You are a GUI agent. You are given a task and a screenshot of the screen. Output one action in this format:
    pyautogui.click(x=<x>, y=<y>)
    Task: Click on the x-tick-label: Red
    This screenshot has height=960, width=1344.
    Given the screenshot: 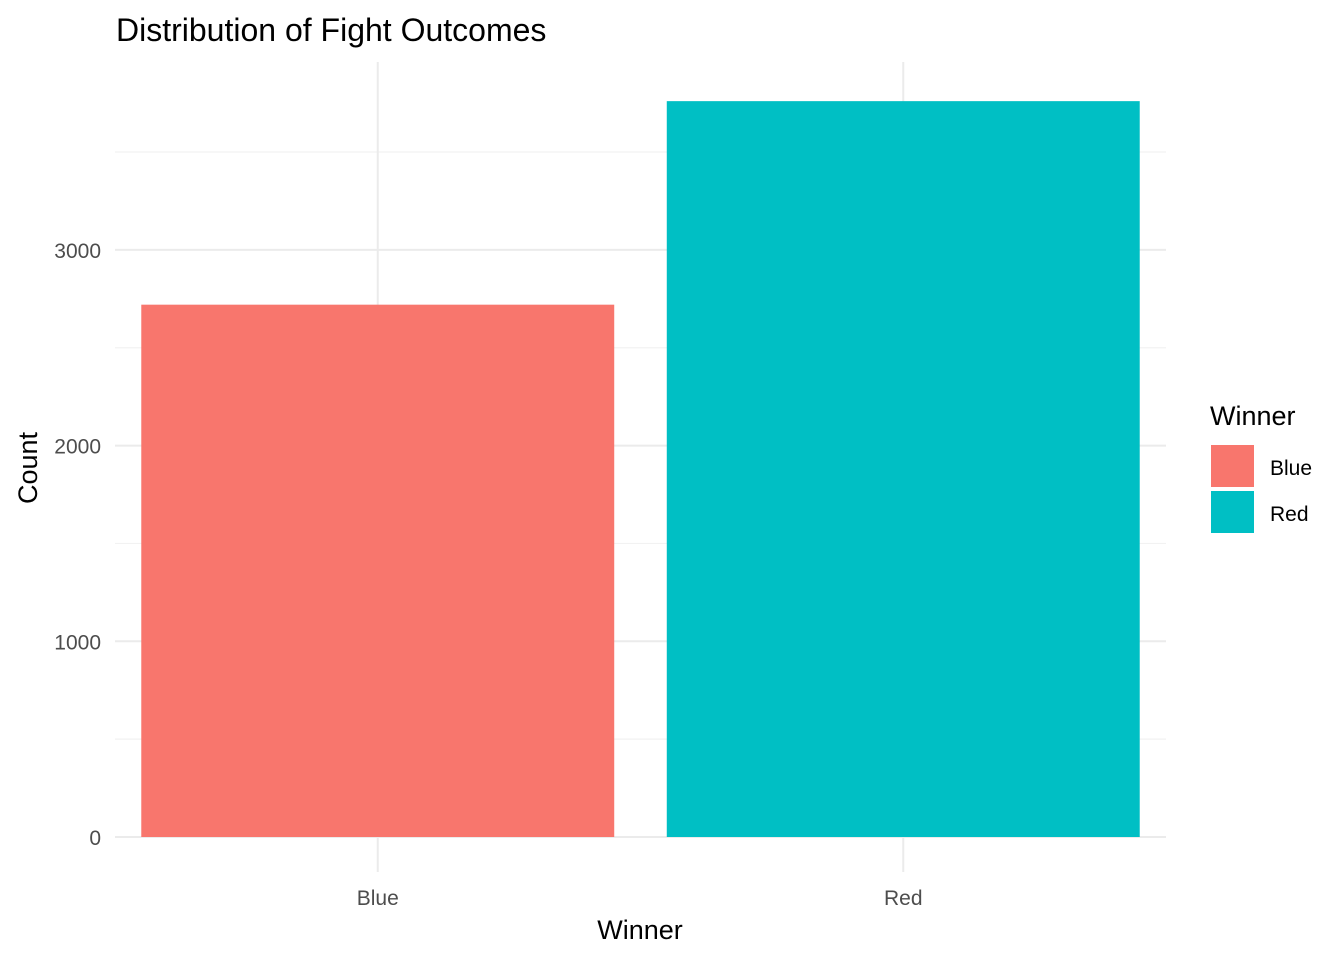 What is the action you would take?
    pyautogui.click(x=903, y=898)
    